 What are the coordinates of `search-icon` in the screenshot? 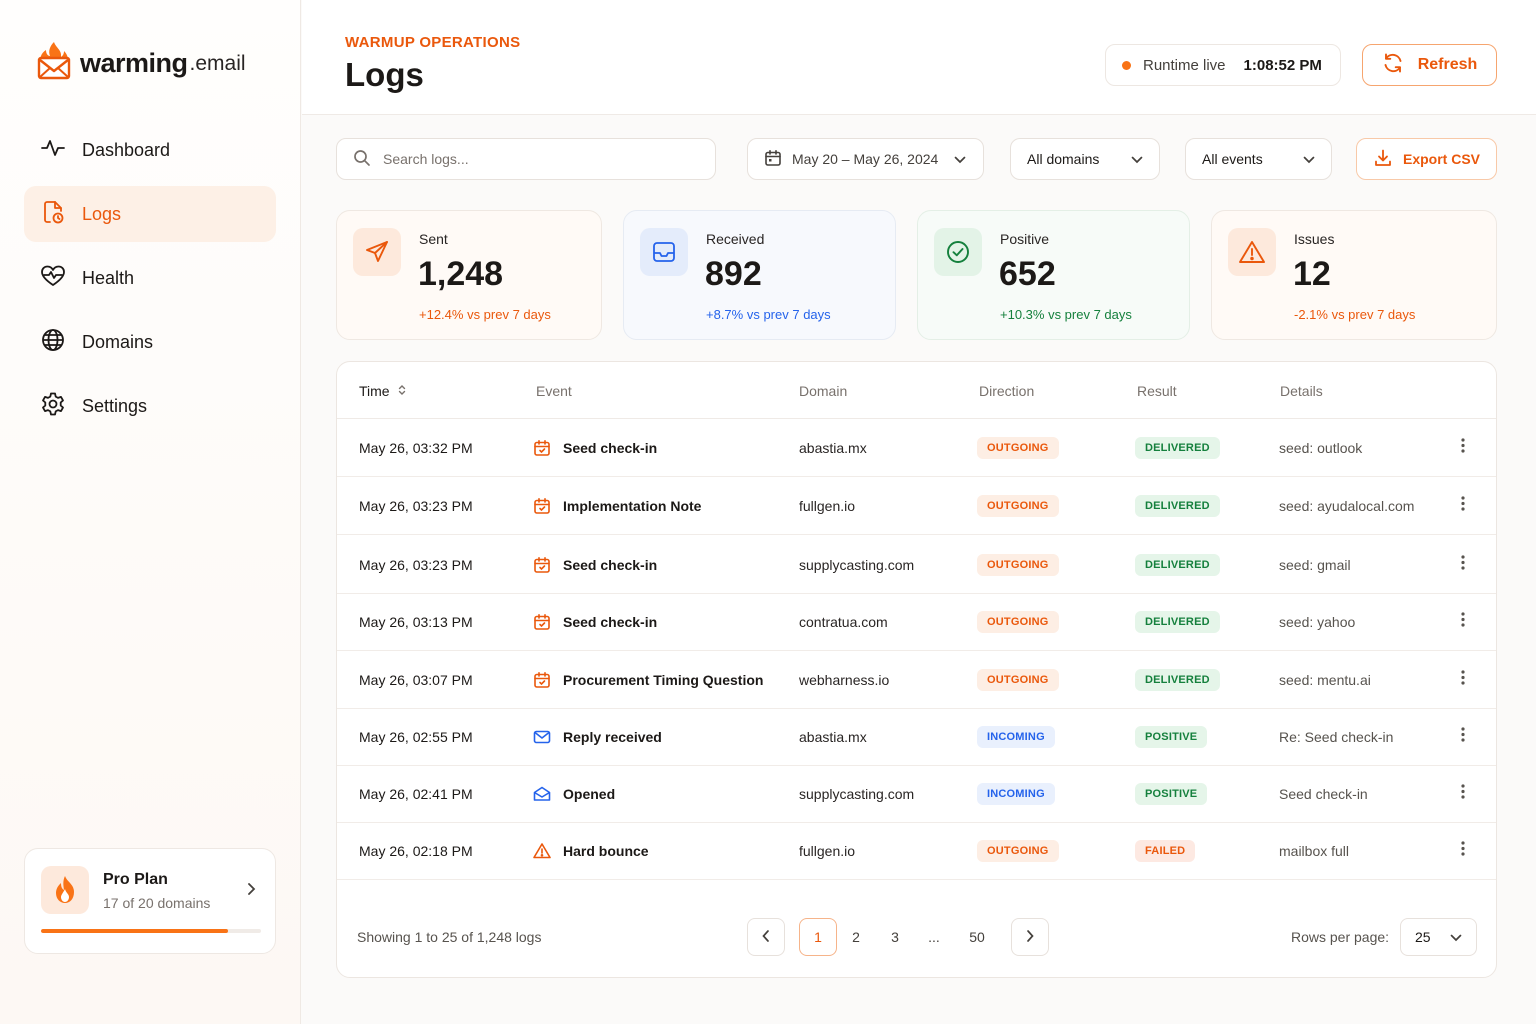 It's located at (362, 159).